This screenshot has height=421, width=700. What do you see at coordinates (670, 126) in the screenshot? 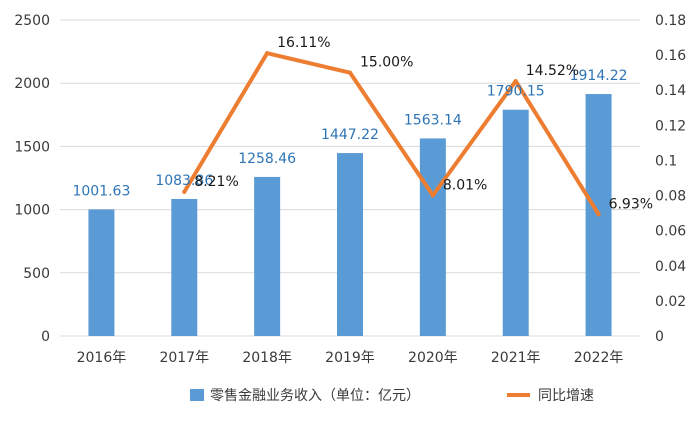
I see `y-right-tick-label: 0.12` at bounding box center [670, 126].